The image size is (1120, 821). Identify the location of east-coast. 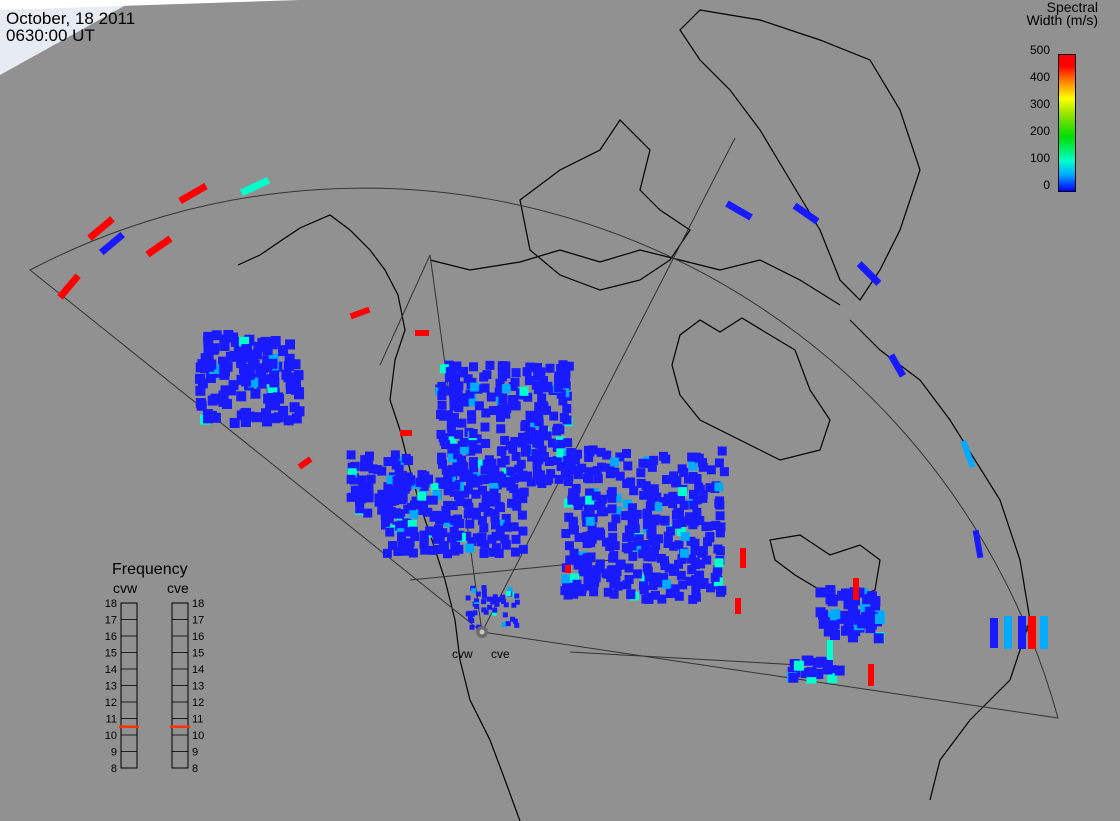
(940, 560).